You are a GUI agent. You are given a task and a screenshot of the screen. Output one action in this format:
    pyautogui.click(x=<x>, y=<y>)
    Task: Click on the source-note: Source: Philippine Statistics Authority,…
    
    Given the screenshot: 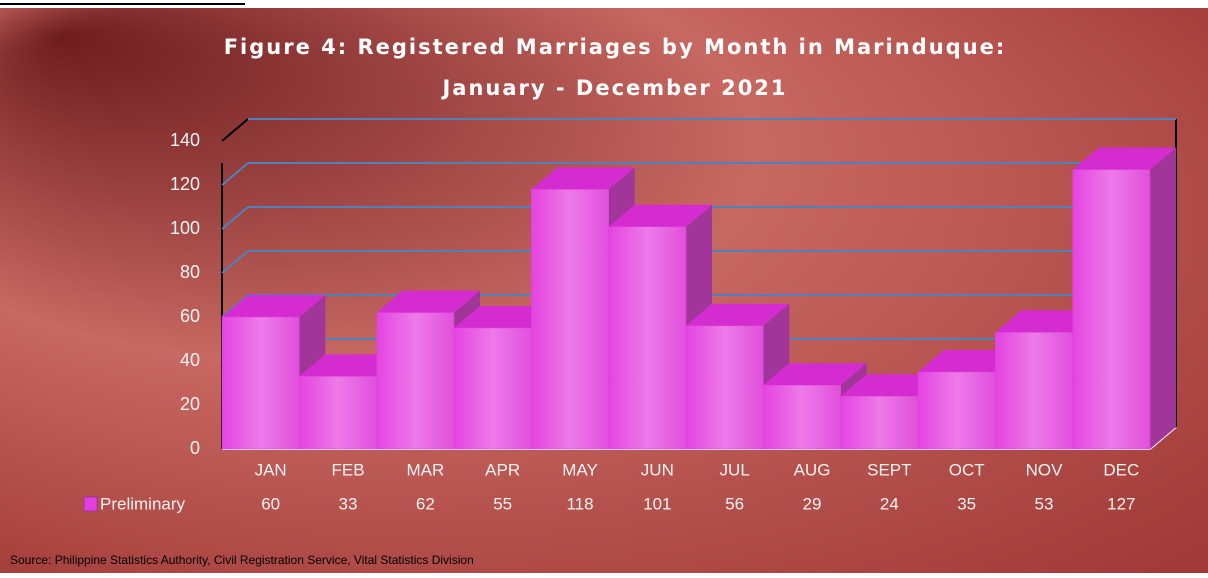 What is the action you would take?
    pyautogui.click(x=242, y=560)
    